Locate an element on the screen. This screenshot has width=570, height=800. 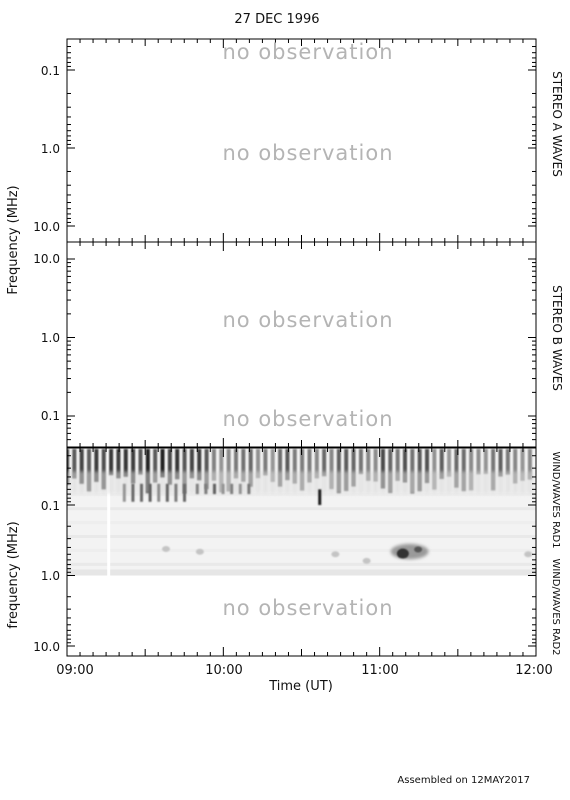
figure-title: 27 DEC 1996 is located at coordinates (276, 19).